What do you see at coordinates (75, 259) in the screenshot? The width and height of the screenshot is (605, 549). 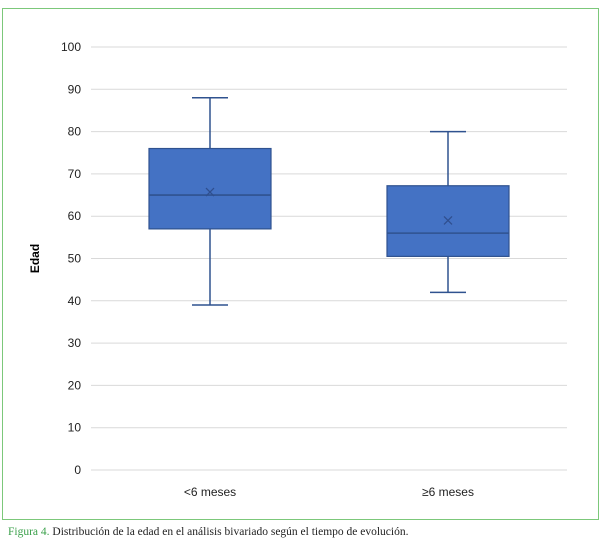 I see `y-tick-label: 50` at bounding box center [75, 259].